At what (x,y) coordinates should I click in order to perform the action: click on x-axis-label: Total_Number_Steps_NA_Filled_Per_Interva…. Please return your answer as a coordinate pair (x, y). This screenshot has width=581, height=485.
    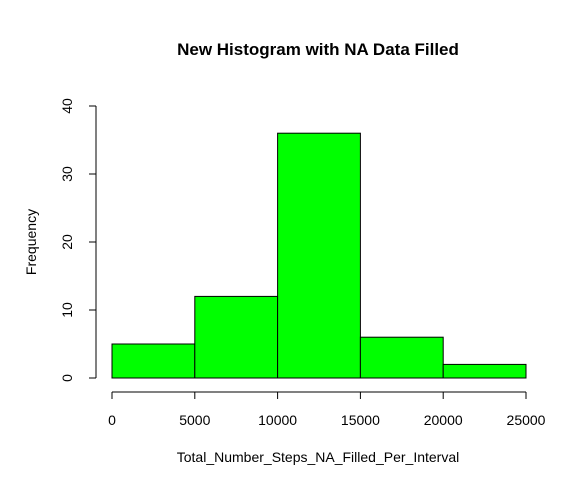
    Looking at the image, I should click on (318, 457).